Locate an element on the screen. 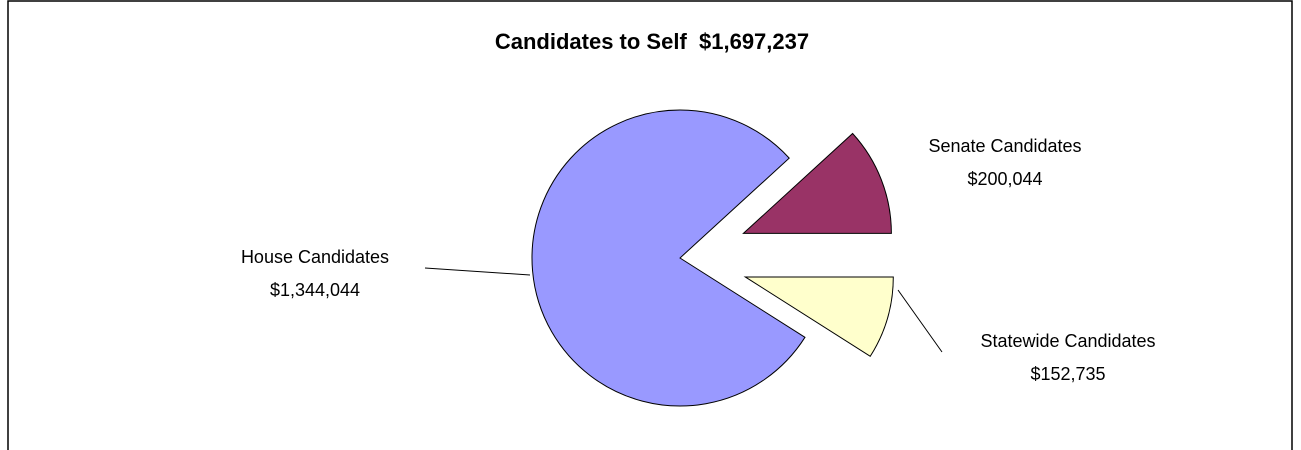 This screenshot has height=450, width=1301. slice-label: Statewide Candidates is located at coordinates (1067, 341).